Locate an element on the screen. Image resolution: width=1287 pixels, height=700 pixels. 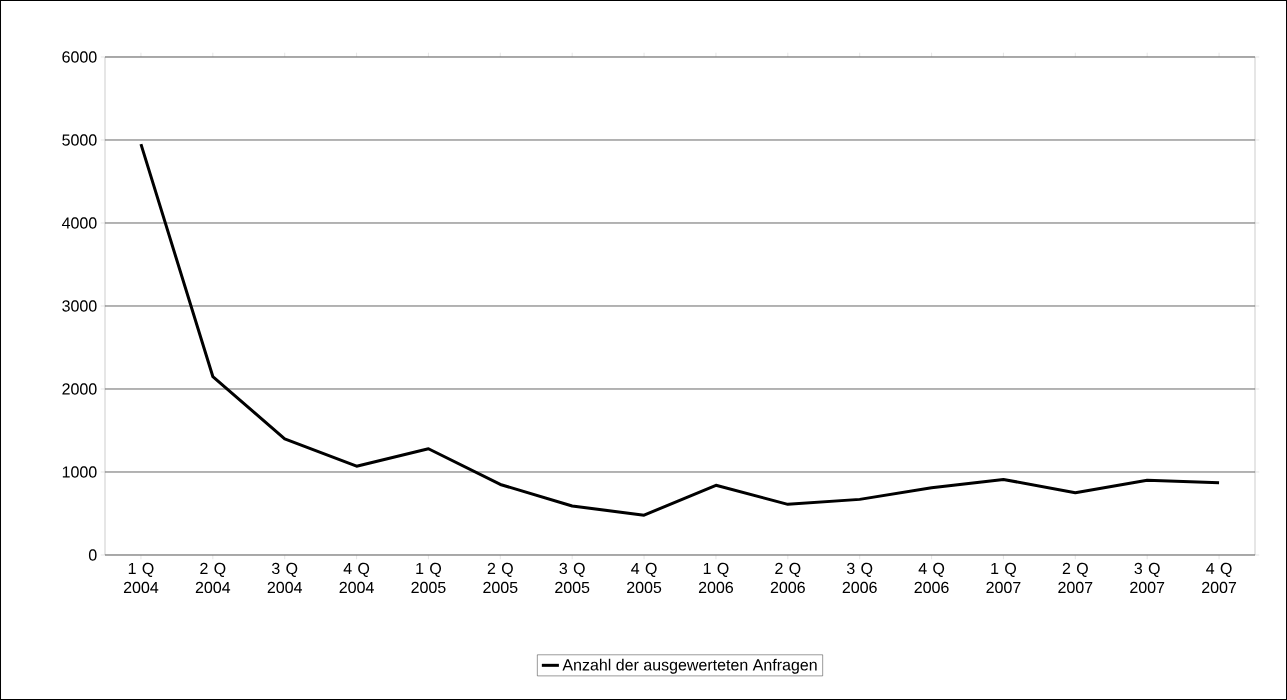
x-tick-label: 1 Q 2005 is located at coordinates (428, 578).